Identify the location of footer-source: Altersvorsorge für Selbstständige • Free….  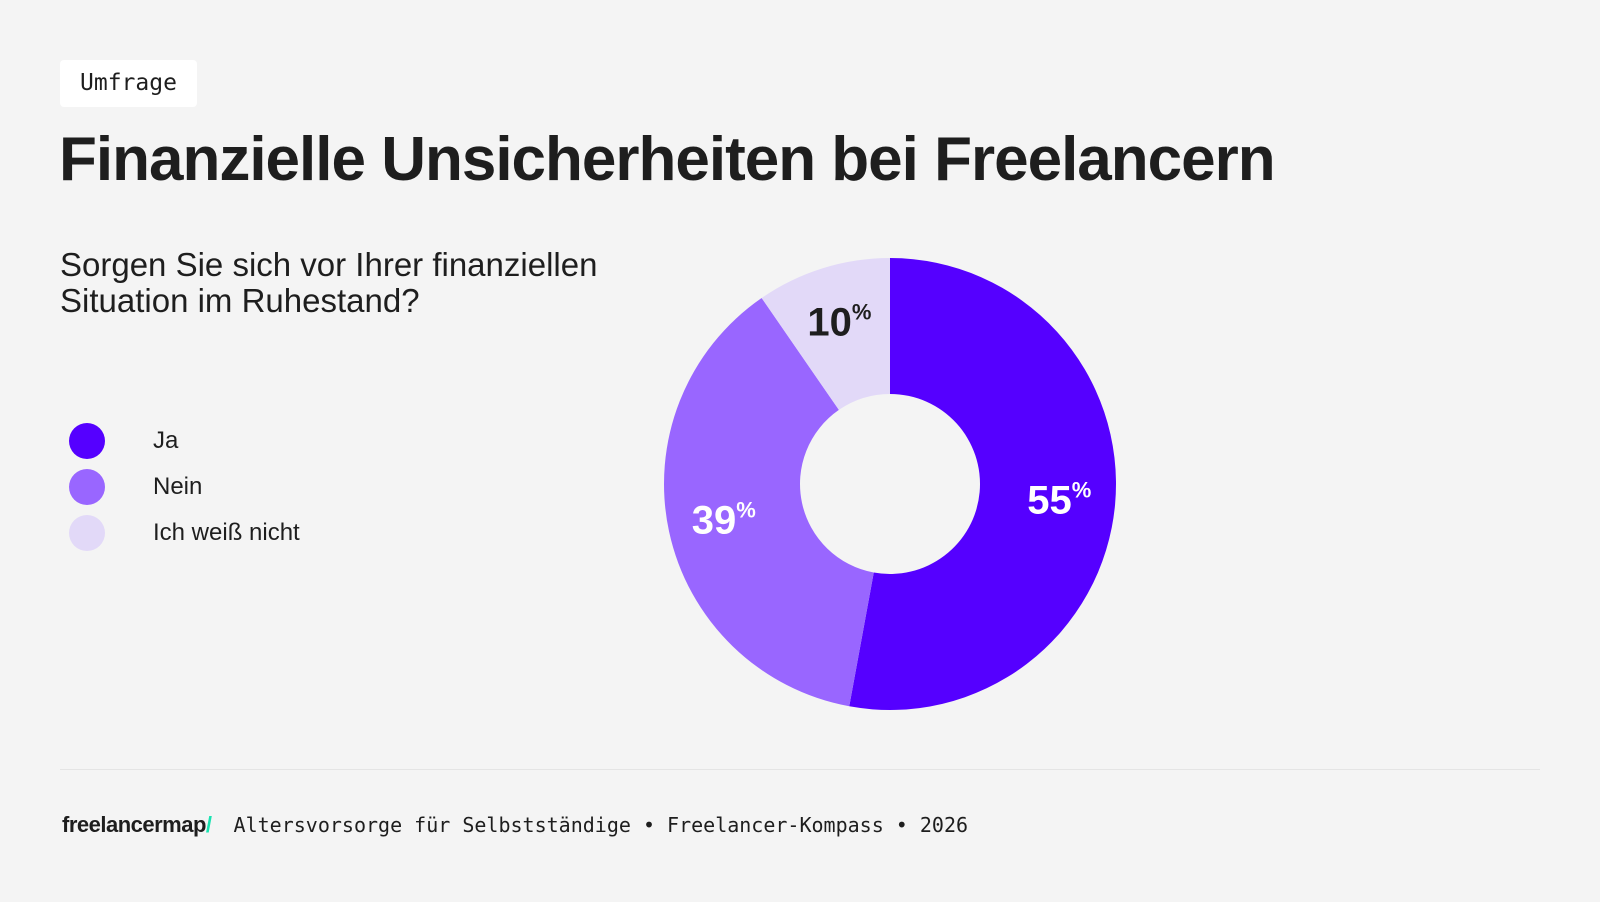
(601, 825).